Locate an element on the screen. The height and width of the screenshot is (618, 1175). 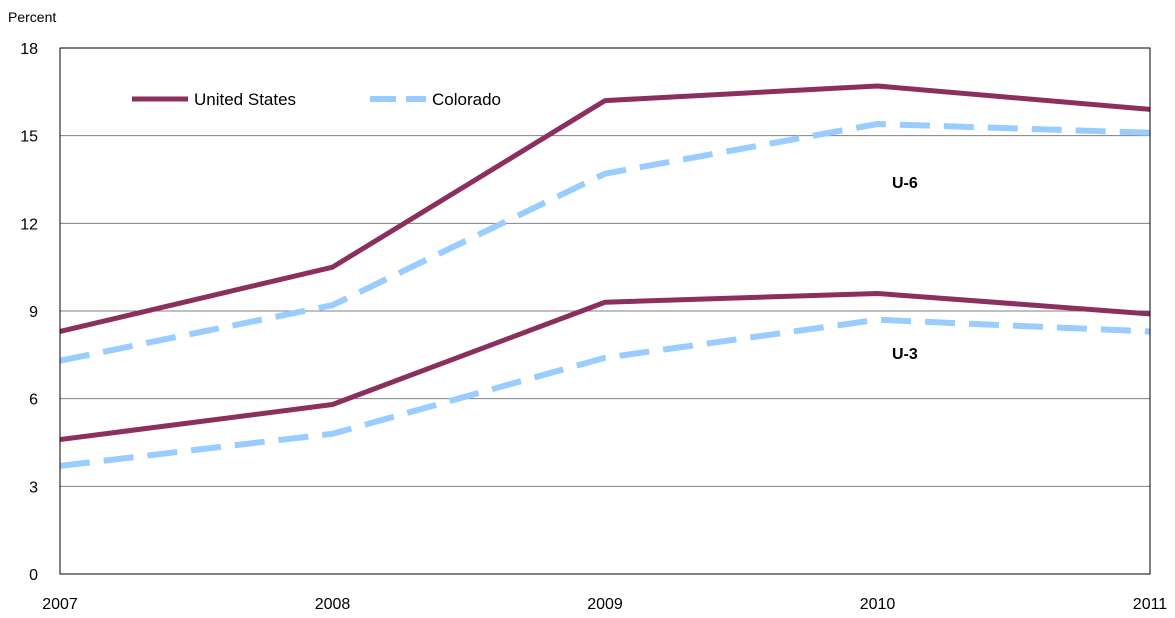
y-tick-label: 0 is located at coordinates (33, 575).